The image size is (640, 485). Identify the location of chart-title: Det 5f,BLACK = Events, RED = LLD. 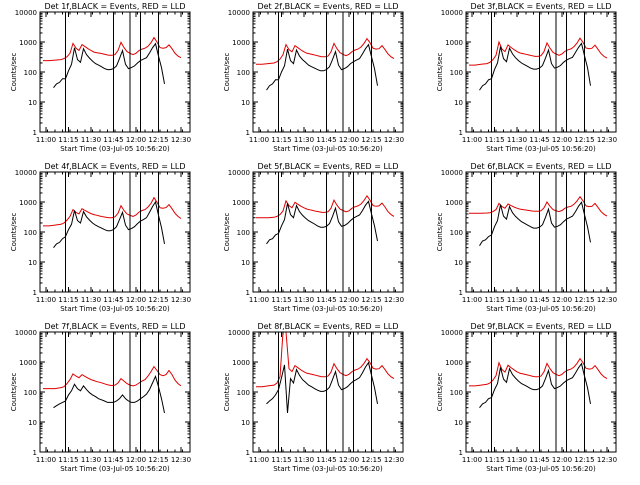
(327, 166).